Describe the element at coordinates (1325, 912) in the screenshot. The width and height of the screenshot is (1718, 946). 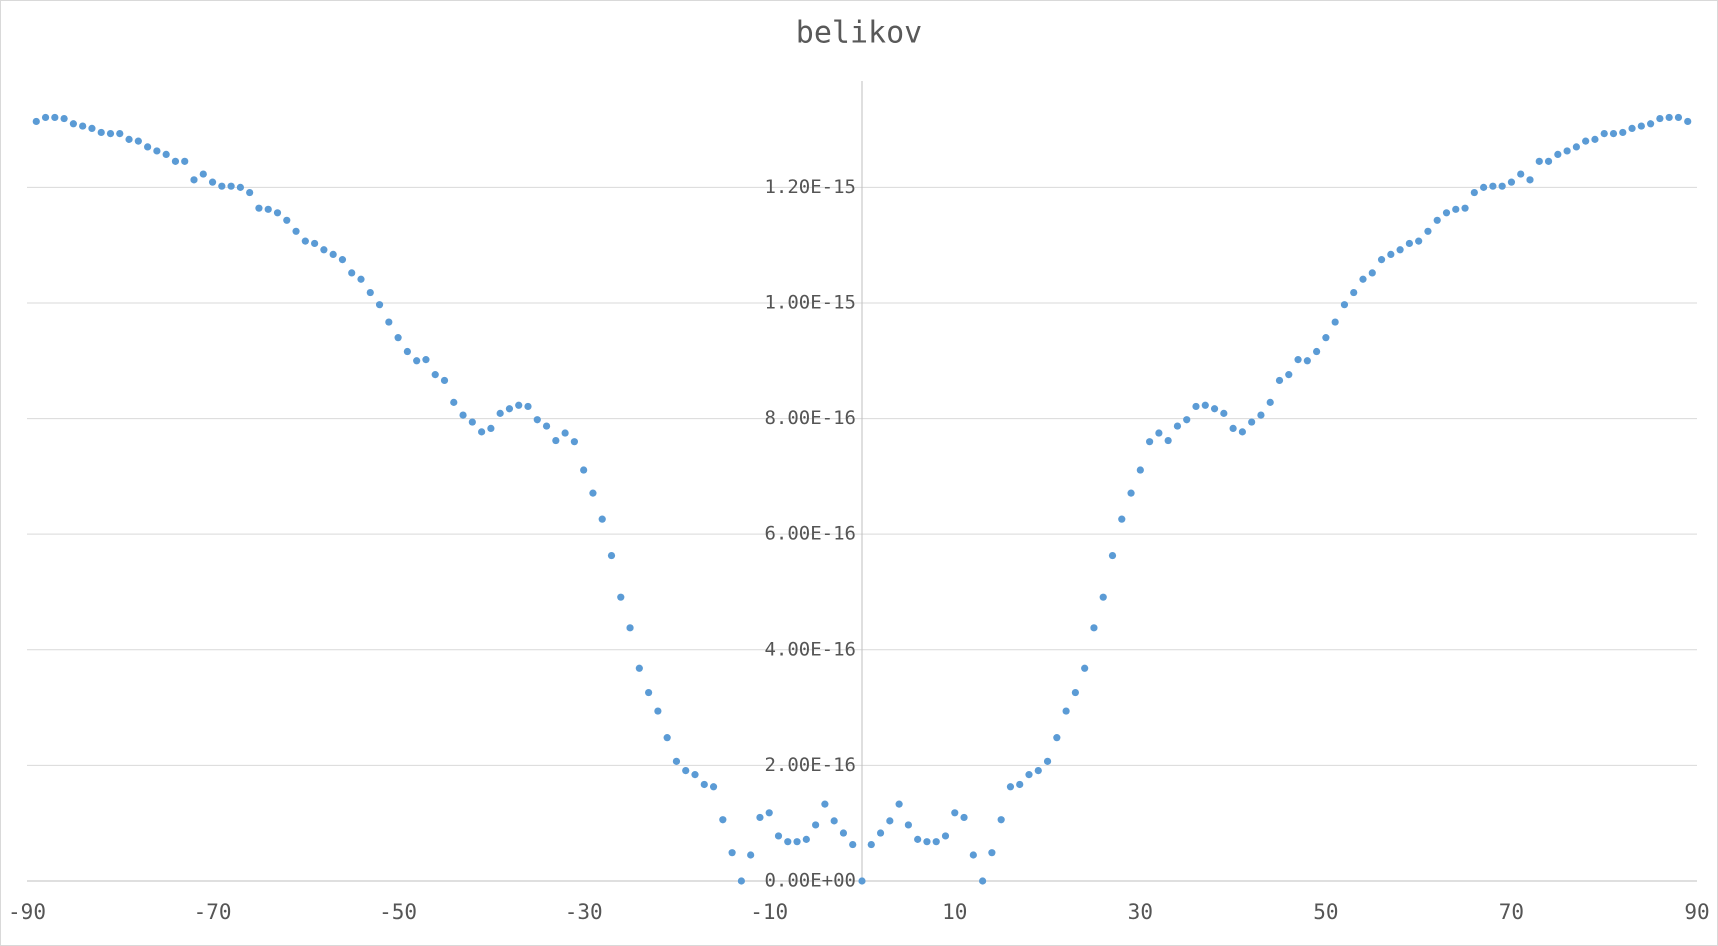
I see `x-tick-label: 50` at that location.